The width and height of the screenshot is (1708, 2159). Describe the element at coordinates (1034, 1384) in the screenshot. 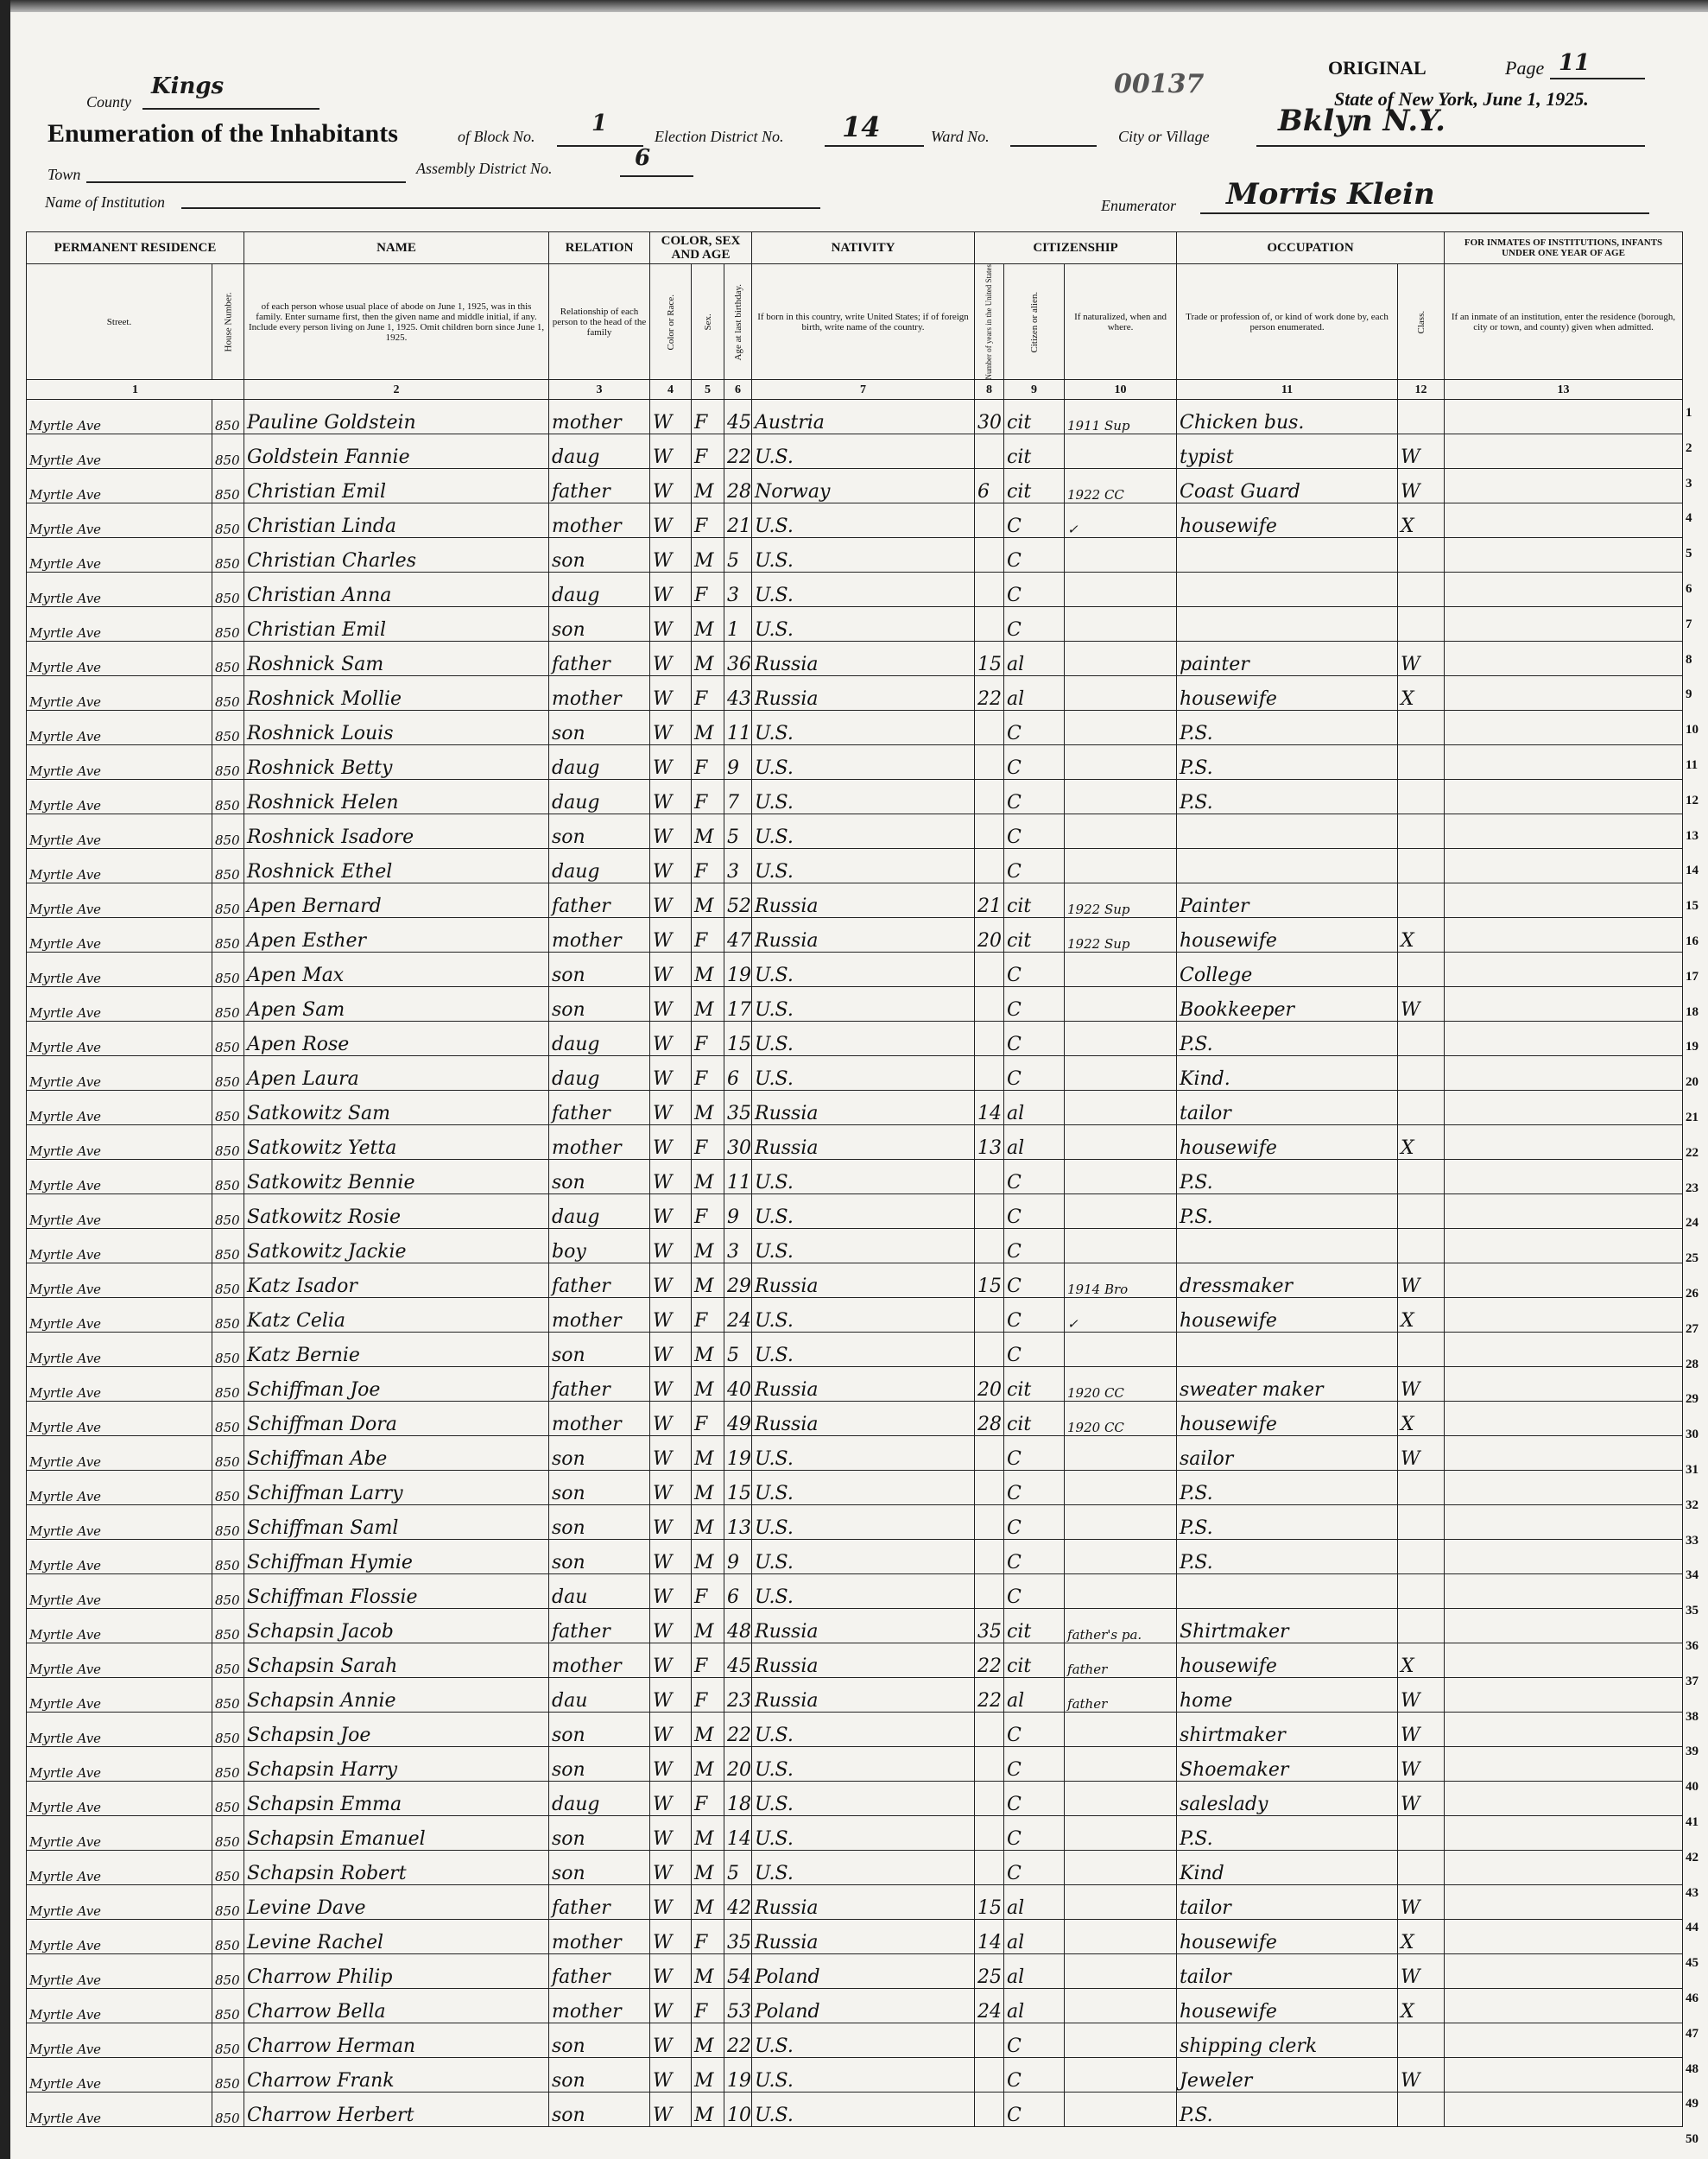

I see `cell-citizen-or-alien: cit` at that location.